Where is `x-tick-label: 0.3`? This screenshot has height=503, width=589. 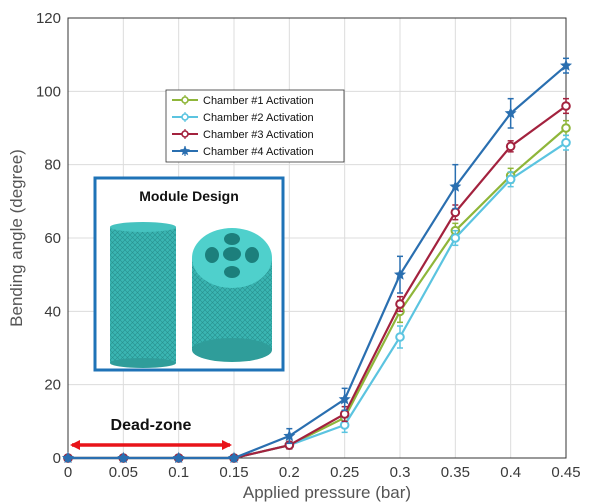 x-tick-label: 0.3 is located at coordinates (400, 472).